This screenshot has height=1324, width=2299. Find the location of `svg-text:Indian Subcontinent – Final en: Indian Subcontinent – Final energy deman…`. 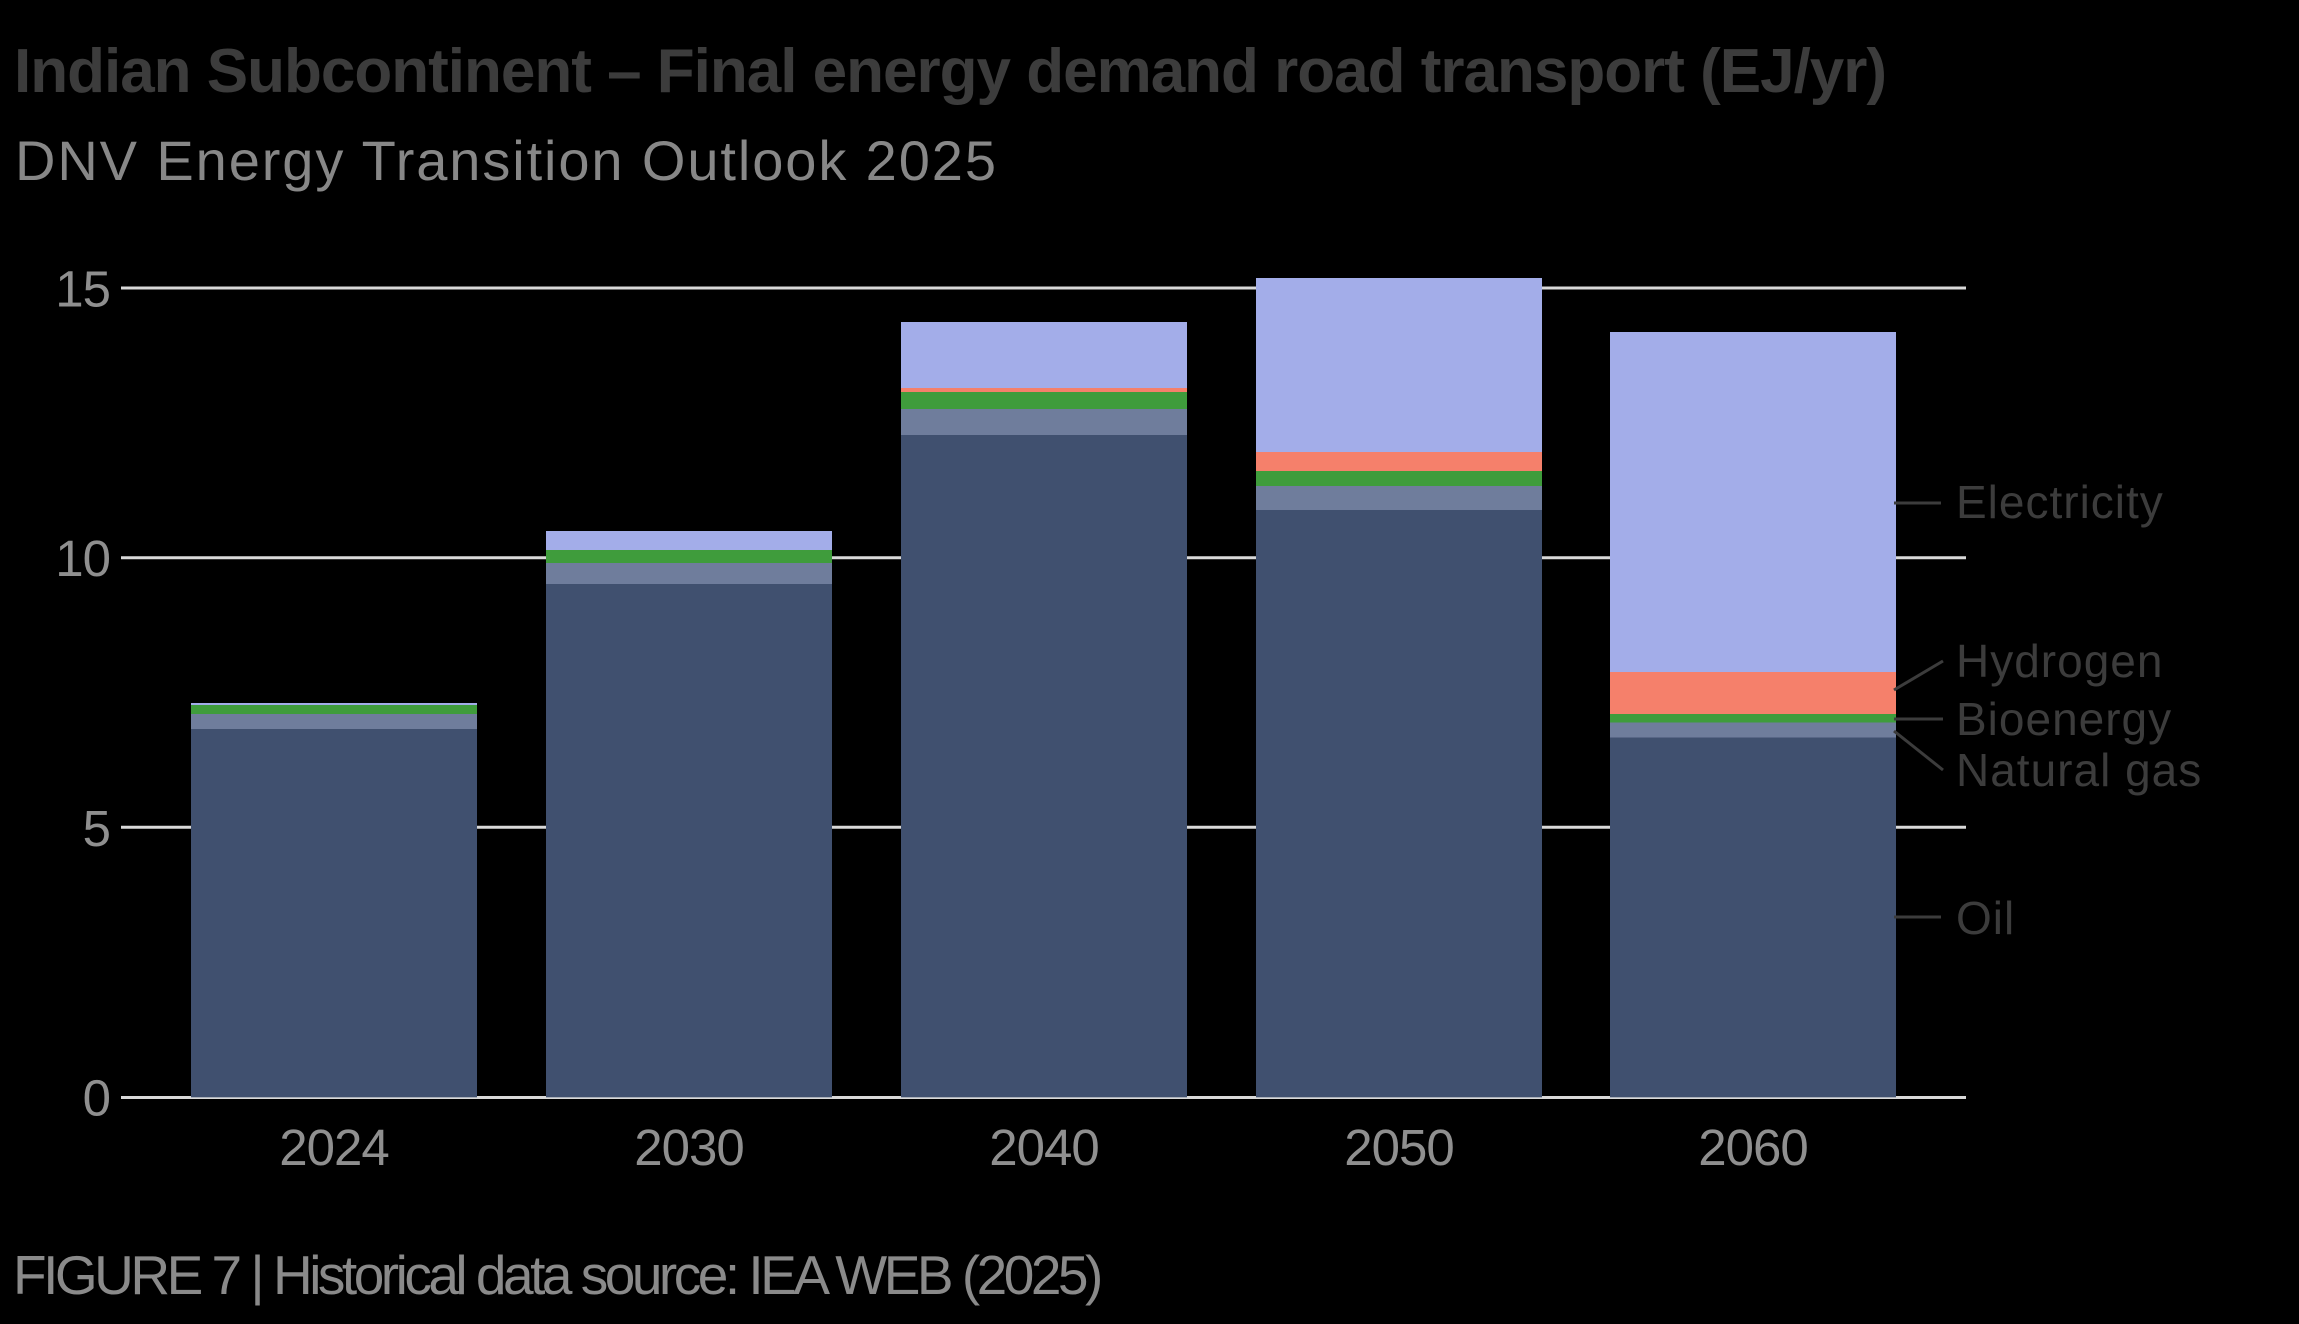

svg-text:Indian Subcontinent – Final en: Indian Subcontinent – Final energy deman… is located at coordinates (950, 71).